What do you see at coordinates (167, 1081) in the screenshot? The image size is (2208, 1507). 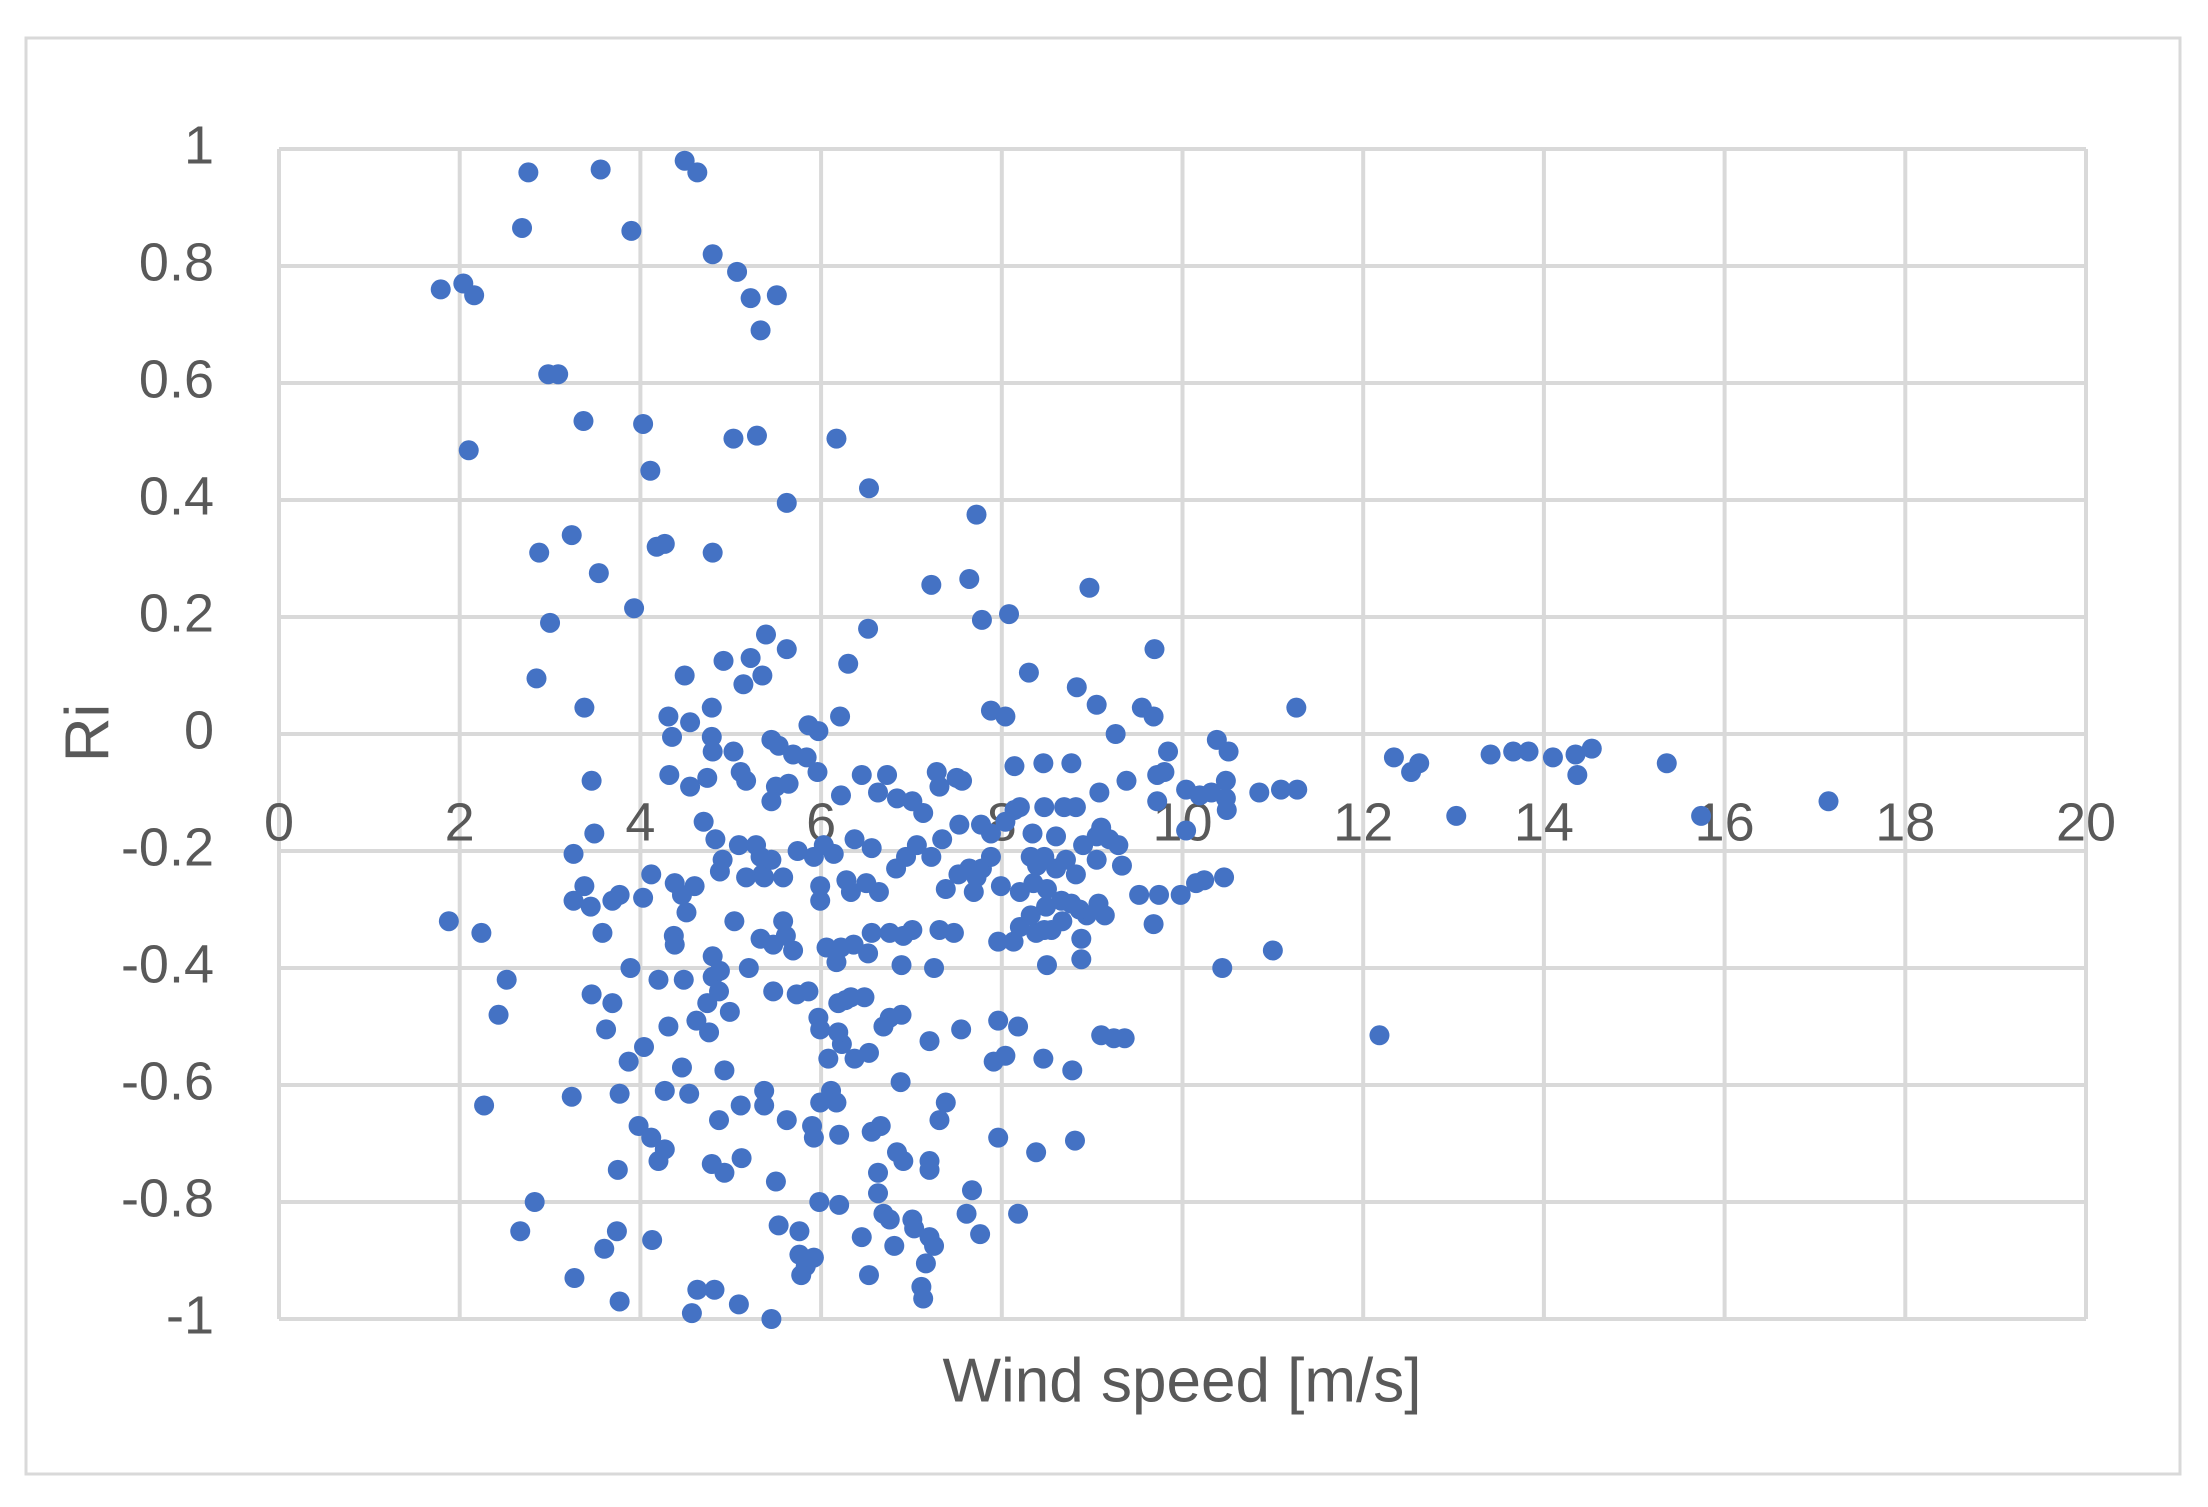 I see `y-tick-label: -0.6` at bounding box center [167, 1081].